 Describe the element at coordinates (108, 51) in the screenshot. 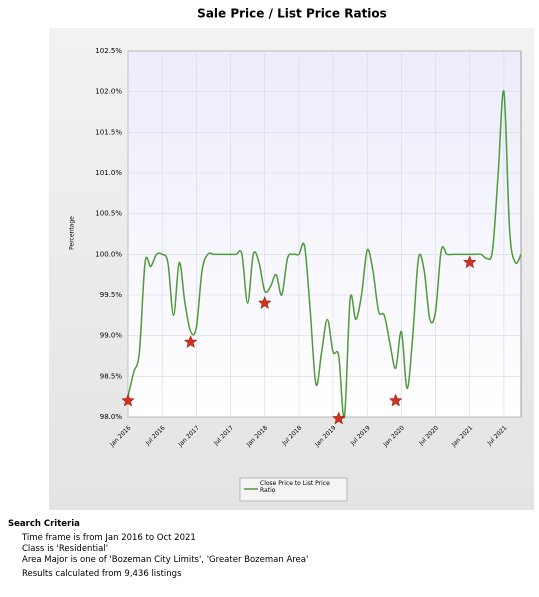

I see `y-tick-label: 102.5%` at that location.